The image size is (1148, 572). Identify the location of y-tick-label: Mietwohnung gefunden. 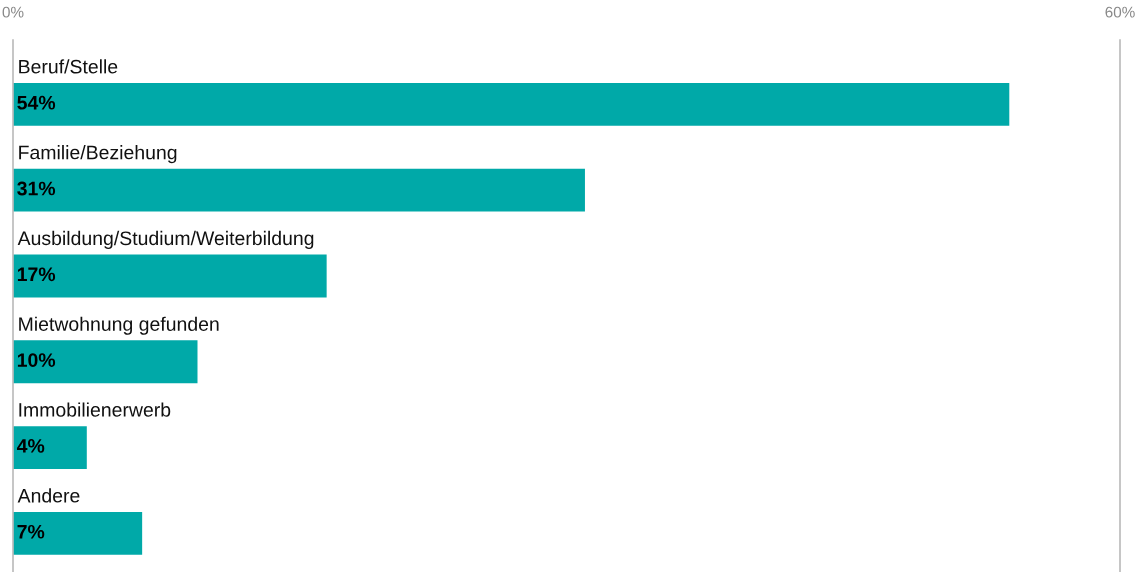
(119, 325).